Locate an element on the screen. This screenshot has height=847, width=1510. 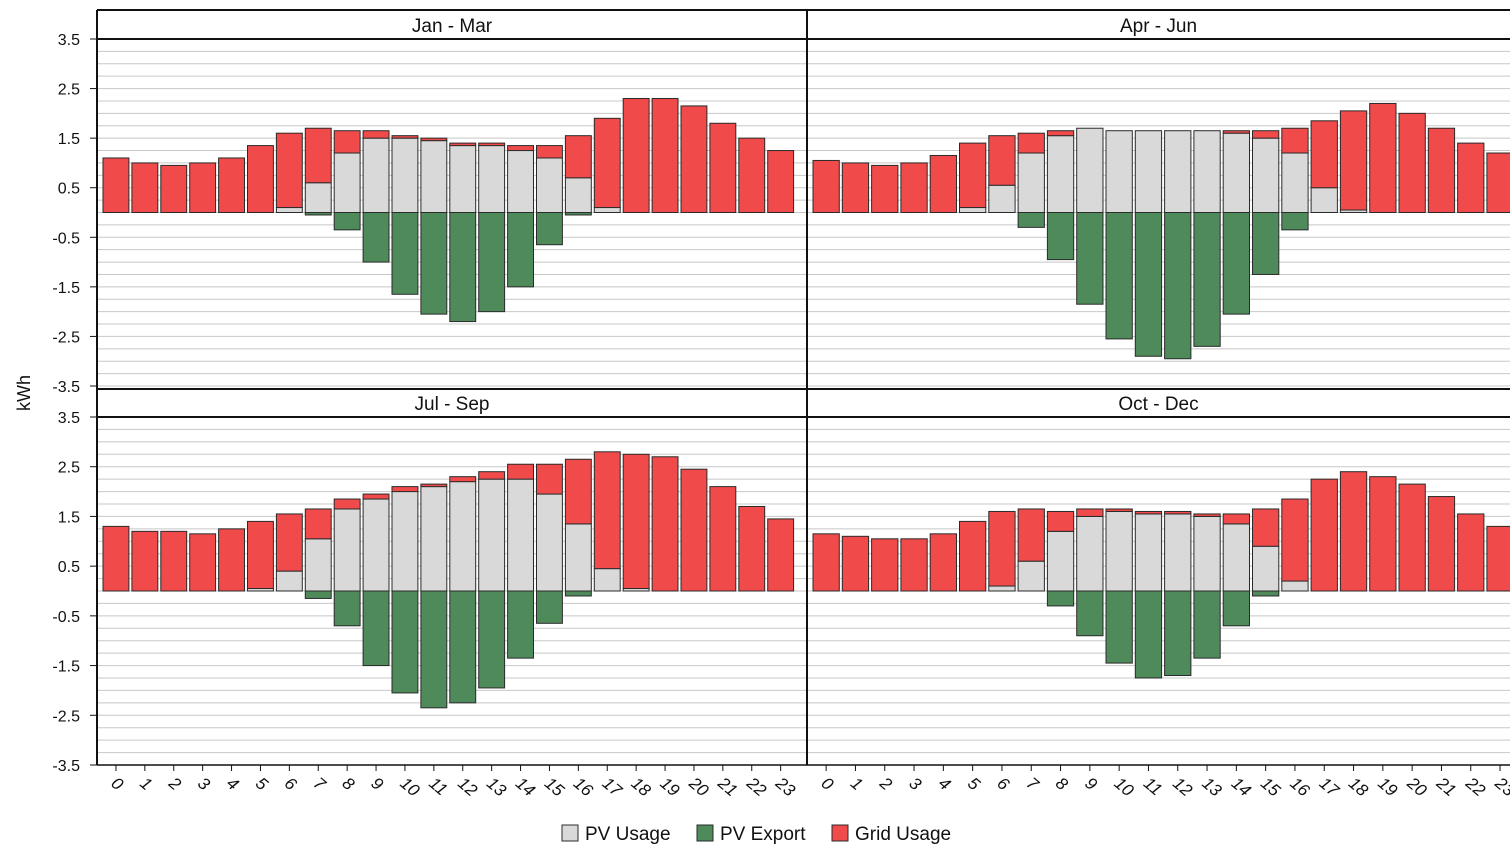
y-tick-label: -1.5 is located at coordinates (66, 288).